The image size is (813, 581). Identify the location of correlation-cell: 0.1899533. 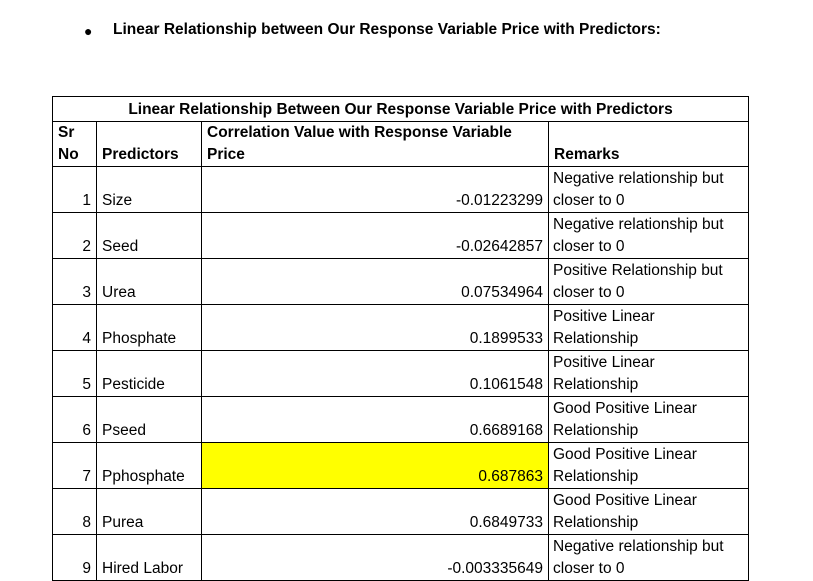
(375, 327).